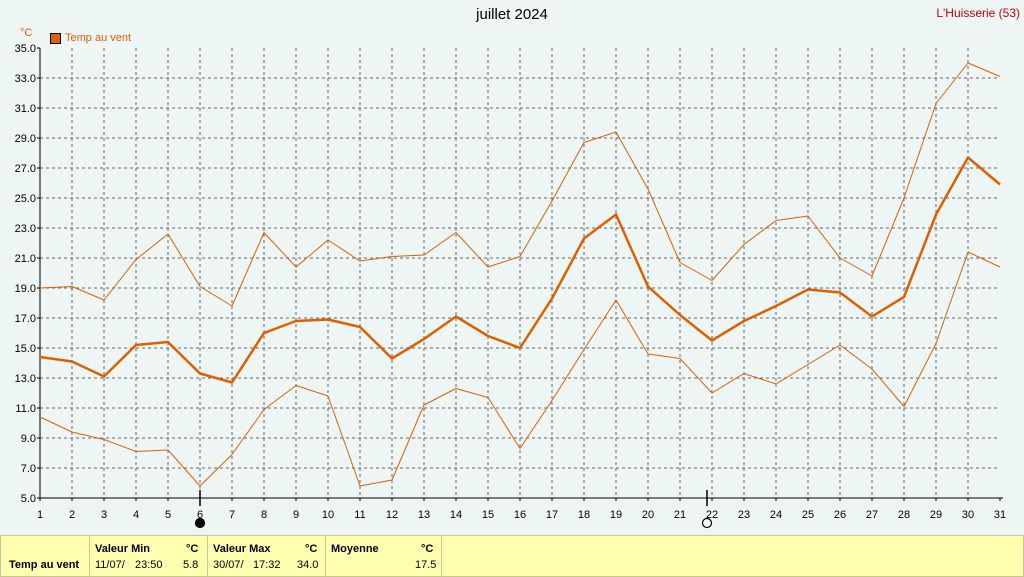 Image resolution: width=1024 pixels, height=577 pixels. What do you see at coordinates (840, 515) in the screenshot?
I see `x-tick-label: 26` at bounding box center [840, 515].